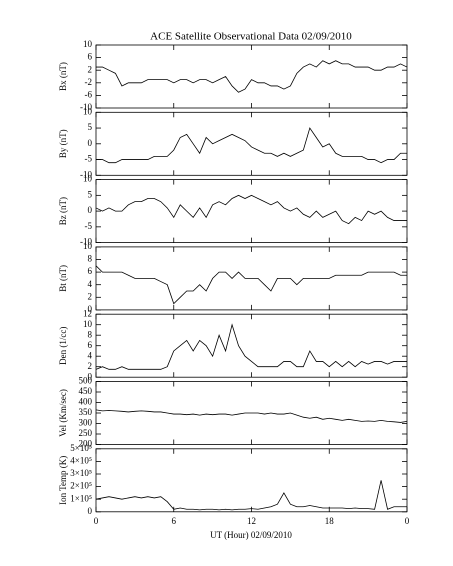  I want to click on y-axis-label: By (nT), so click(63, 143).